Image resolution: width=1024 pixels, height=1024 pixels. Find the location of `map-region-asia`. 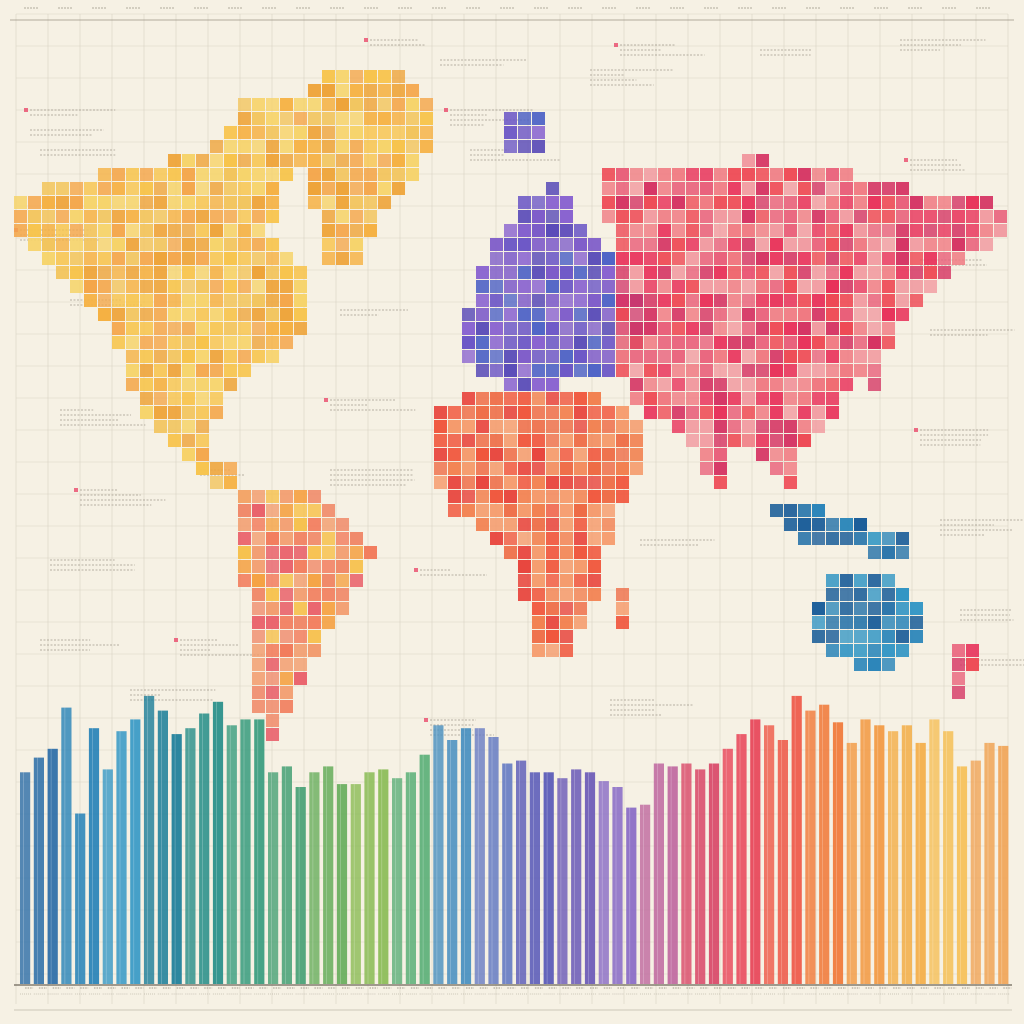

map-region-asia is located at coordinates (804, 321).